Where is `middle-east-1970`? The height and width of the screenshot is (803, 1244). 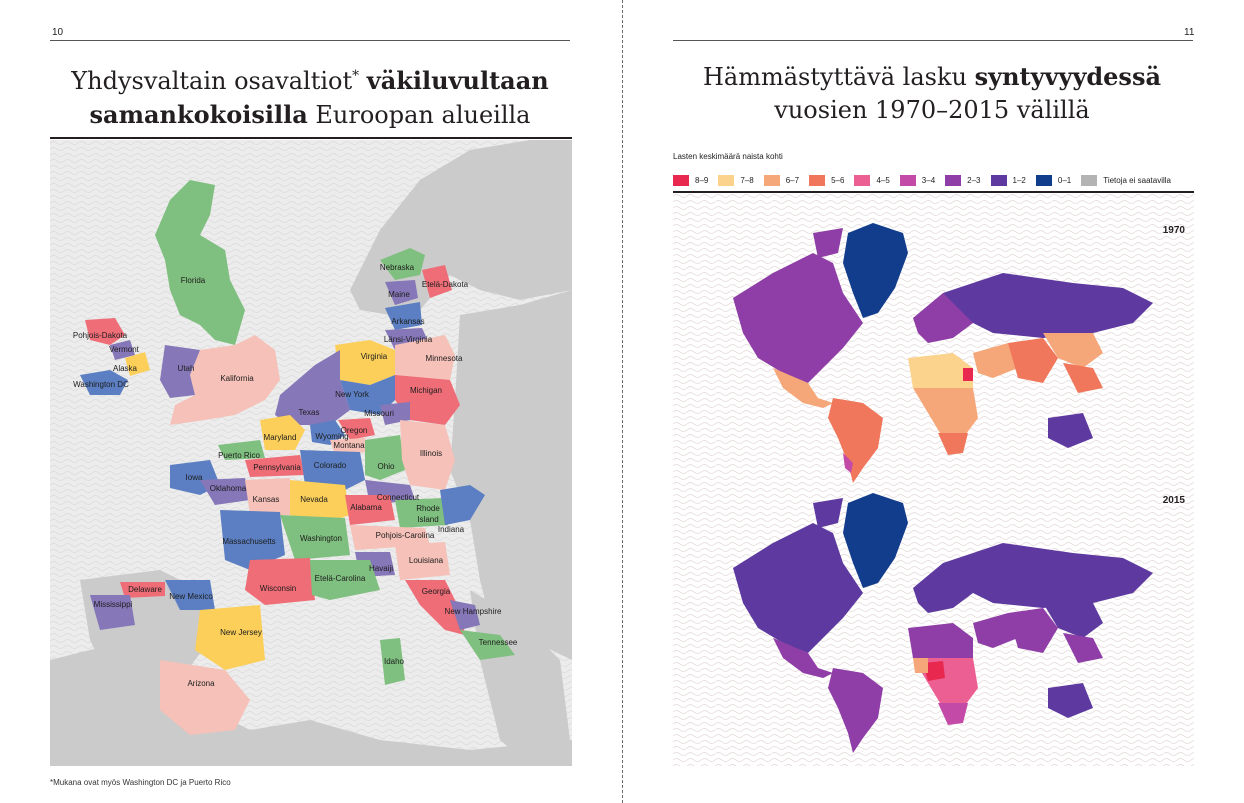 middle-east-1970 is located at coordinates (995, 360).